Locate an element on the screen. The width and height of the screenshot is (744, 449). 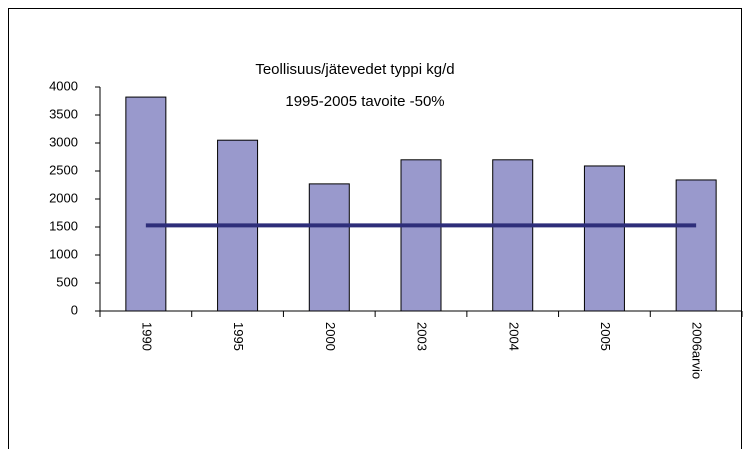
chart-title: Teollisuus/jätevedet typpi kg/d is located at coordinates (354, 69).